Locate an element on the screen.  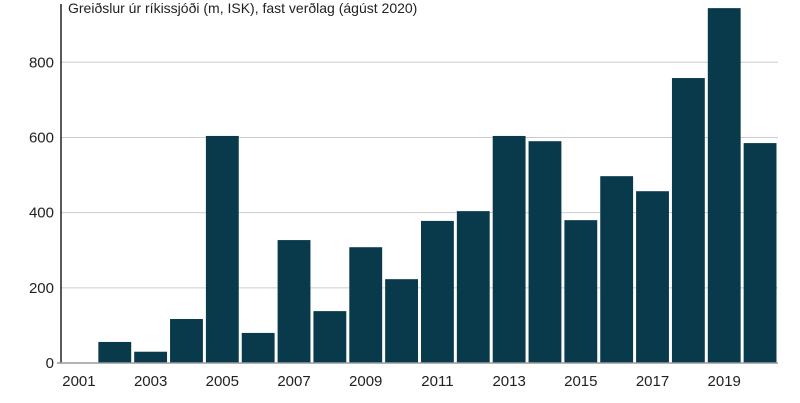
x-tick-label: 2003 is located at coordinates (150, 381).